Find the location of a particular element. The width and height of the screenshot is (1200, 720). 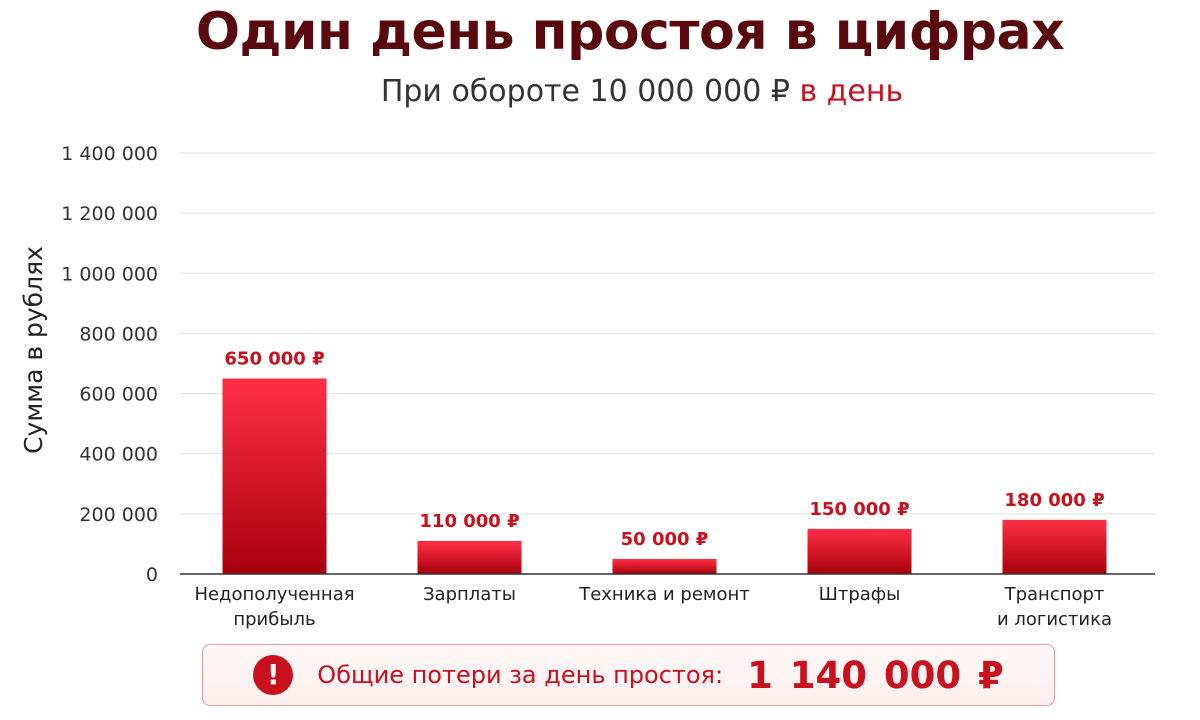

y-tick-label: 1 400 000 is located at coordinates (109, 154).